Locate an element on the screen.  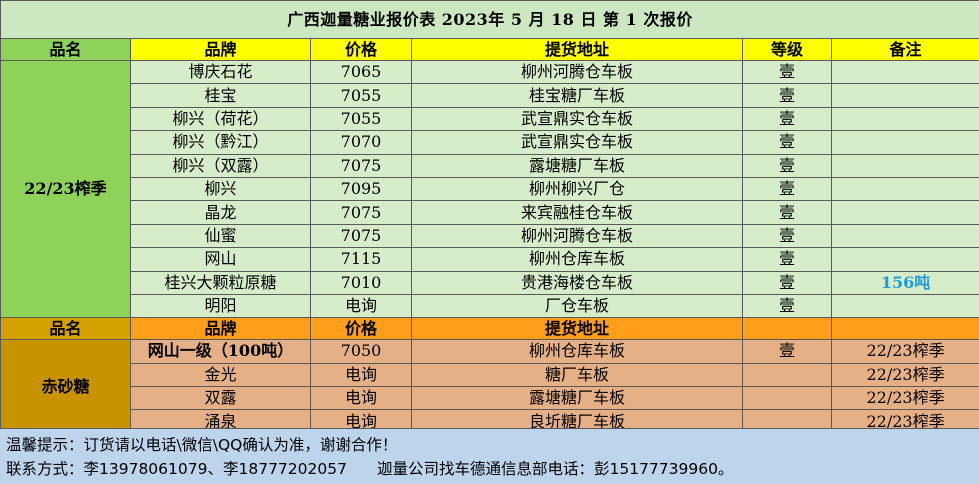
table-row: 柳兴 7095 柳州柳兴厂仓壹 is located at coordinates (490, 189).